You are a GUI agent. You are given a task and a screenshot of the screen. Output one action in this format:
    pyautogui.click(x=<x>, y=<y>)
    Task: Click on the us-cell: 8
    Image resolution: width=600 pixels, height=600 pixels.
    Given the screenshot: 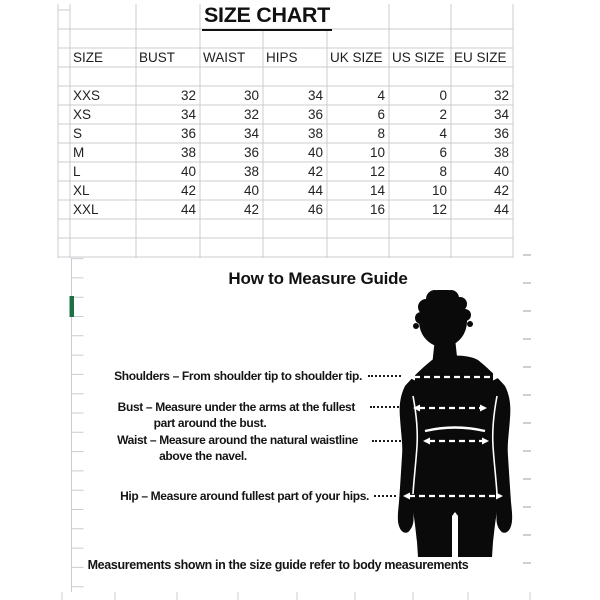 What is the action you would take?
    pyautogui.click(x=443, y=171)
    